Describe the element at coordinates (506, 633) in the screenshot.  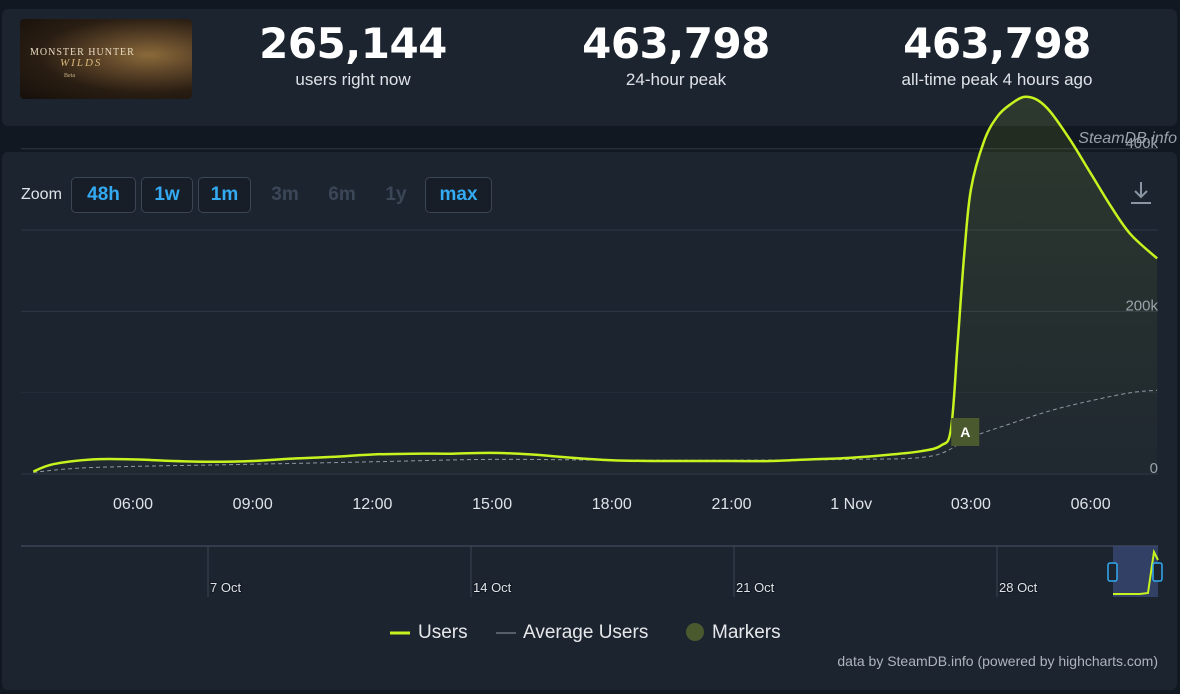
I see `average-legend-swatch` at that location.